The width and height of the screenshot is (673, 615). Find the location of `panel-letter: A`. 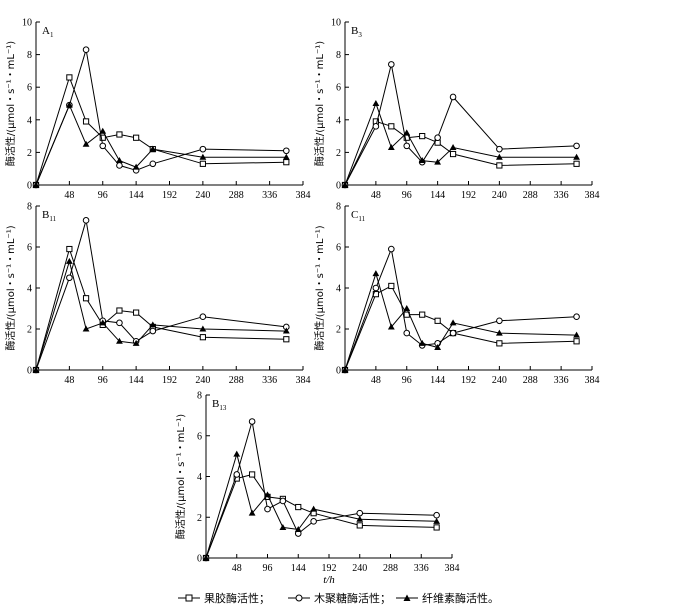

panel-letter: A is located at coordinates (46, 31).